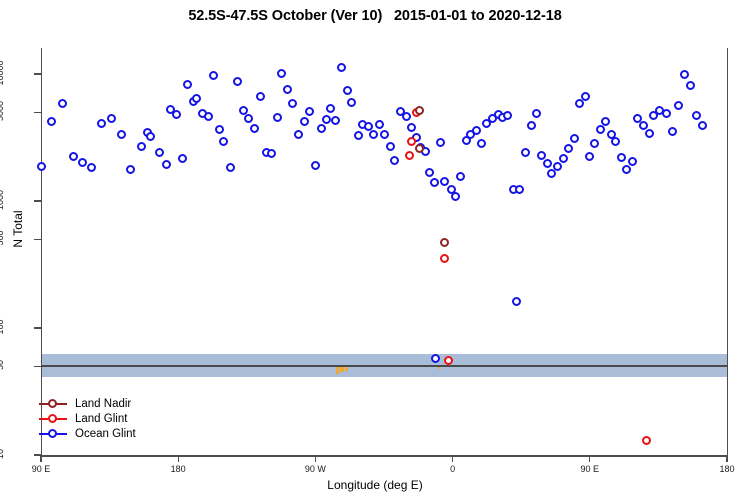 The width and height of the screenshot is (750, 500). Describe the element at coordinates (2, 454) in the screenshot. I see `y-tick-label: 10` at that location.